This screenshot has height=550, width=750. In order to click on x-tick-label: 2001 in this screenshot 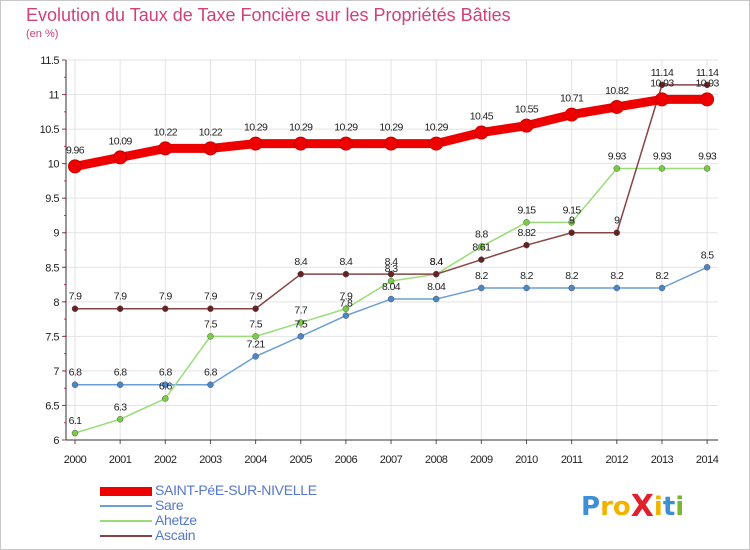, I will do `click(120, 460)`.